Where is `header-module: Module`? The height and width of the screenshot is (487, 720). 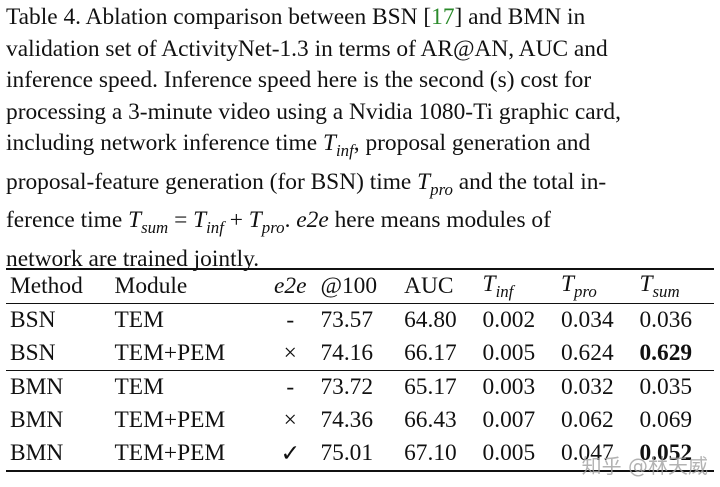 header-module: Module is located at coordinates (151, 286).